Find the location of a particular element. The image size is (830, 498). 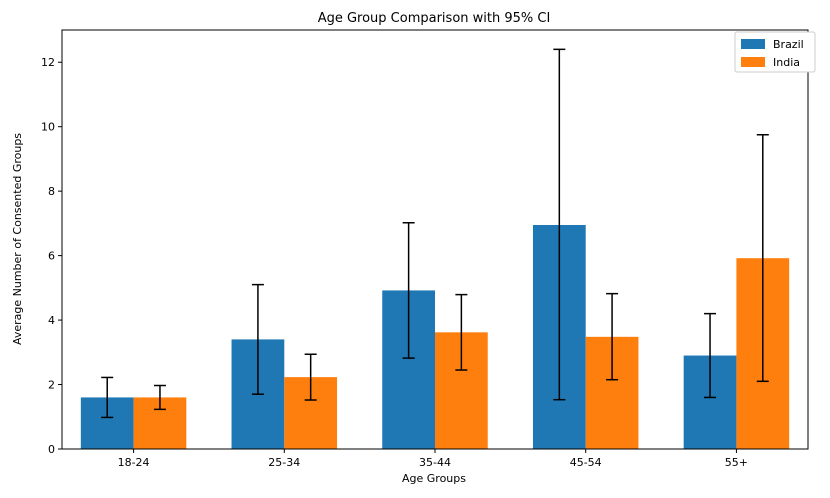

y-tick-label: 0 is located at coordinates (51, 449).